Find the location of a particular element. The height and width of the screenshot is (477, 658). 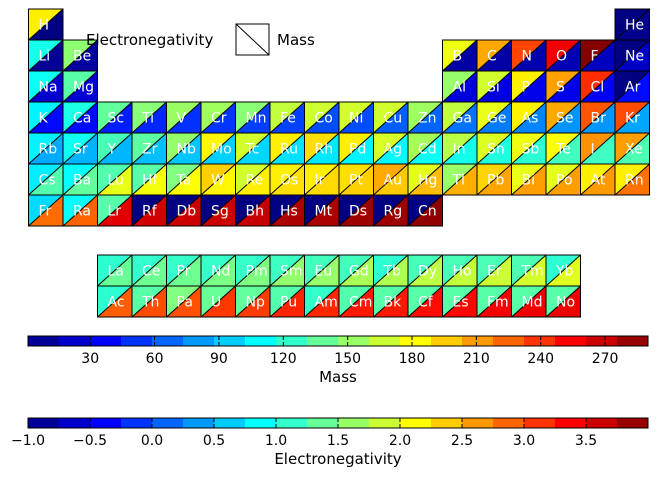

element-cell-ge: Ge is located at coordinates (494, 117).